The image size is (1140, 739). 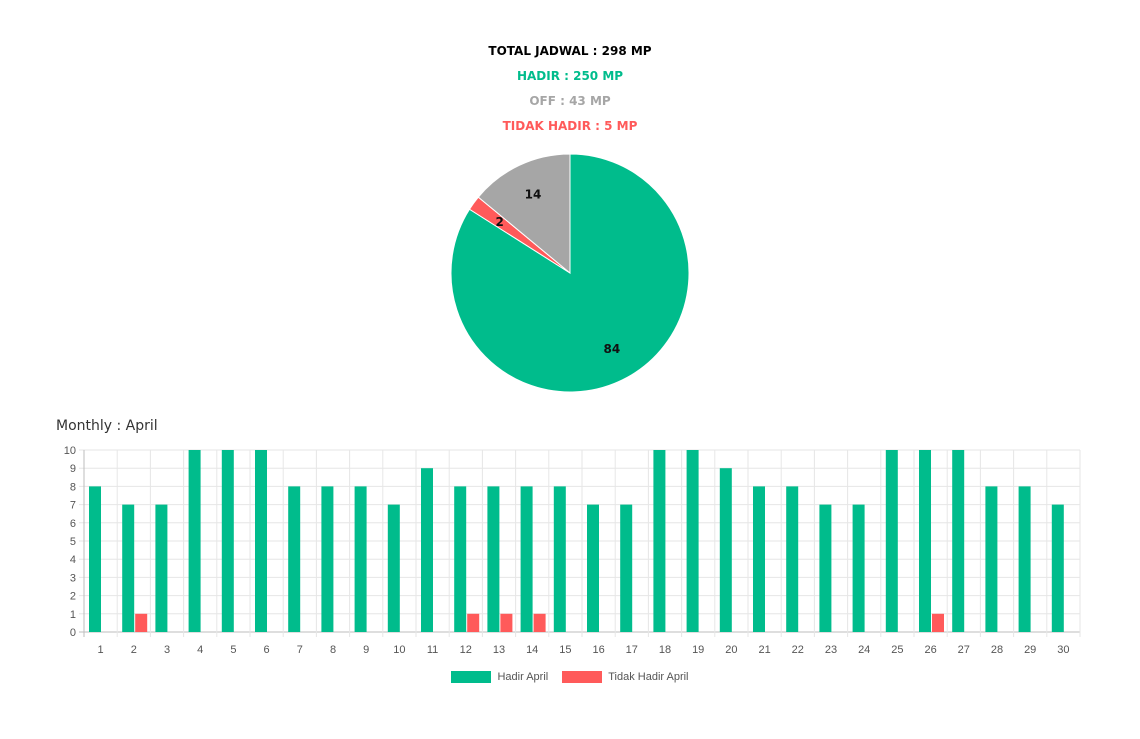 What do you see at coordinates (731, 650) in the screenshot?
I see `x-tick-label: 20` at bounding box center [731, 650].